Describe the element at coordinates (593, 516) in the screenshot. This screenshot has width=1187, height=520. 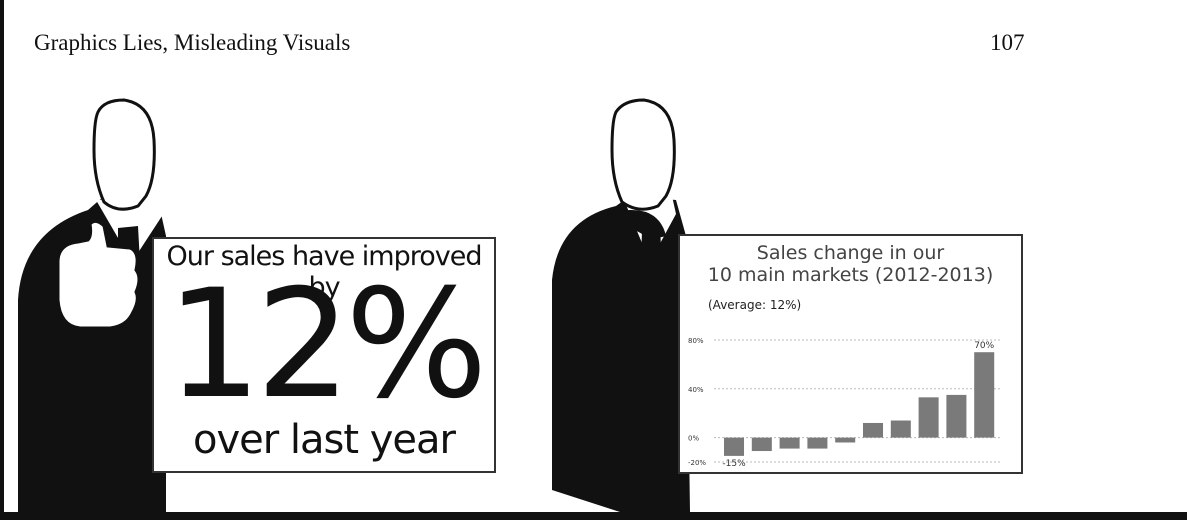
I see `bottom-page-edge` at that location.